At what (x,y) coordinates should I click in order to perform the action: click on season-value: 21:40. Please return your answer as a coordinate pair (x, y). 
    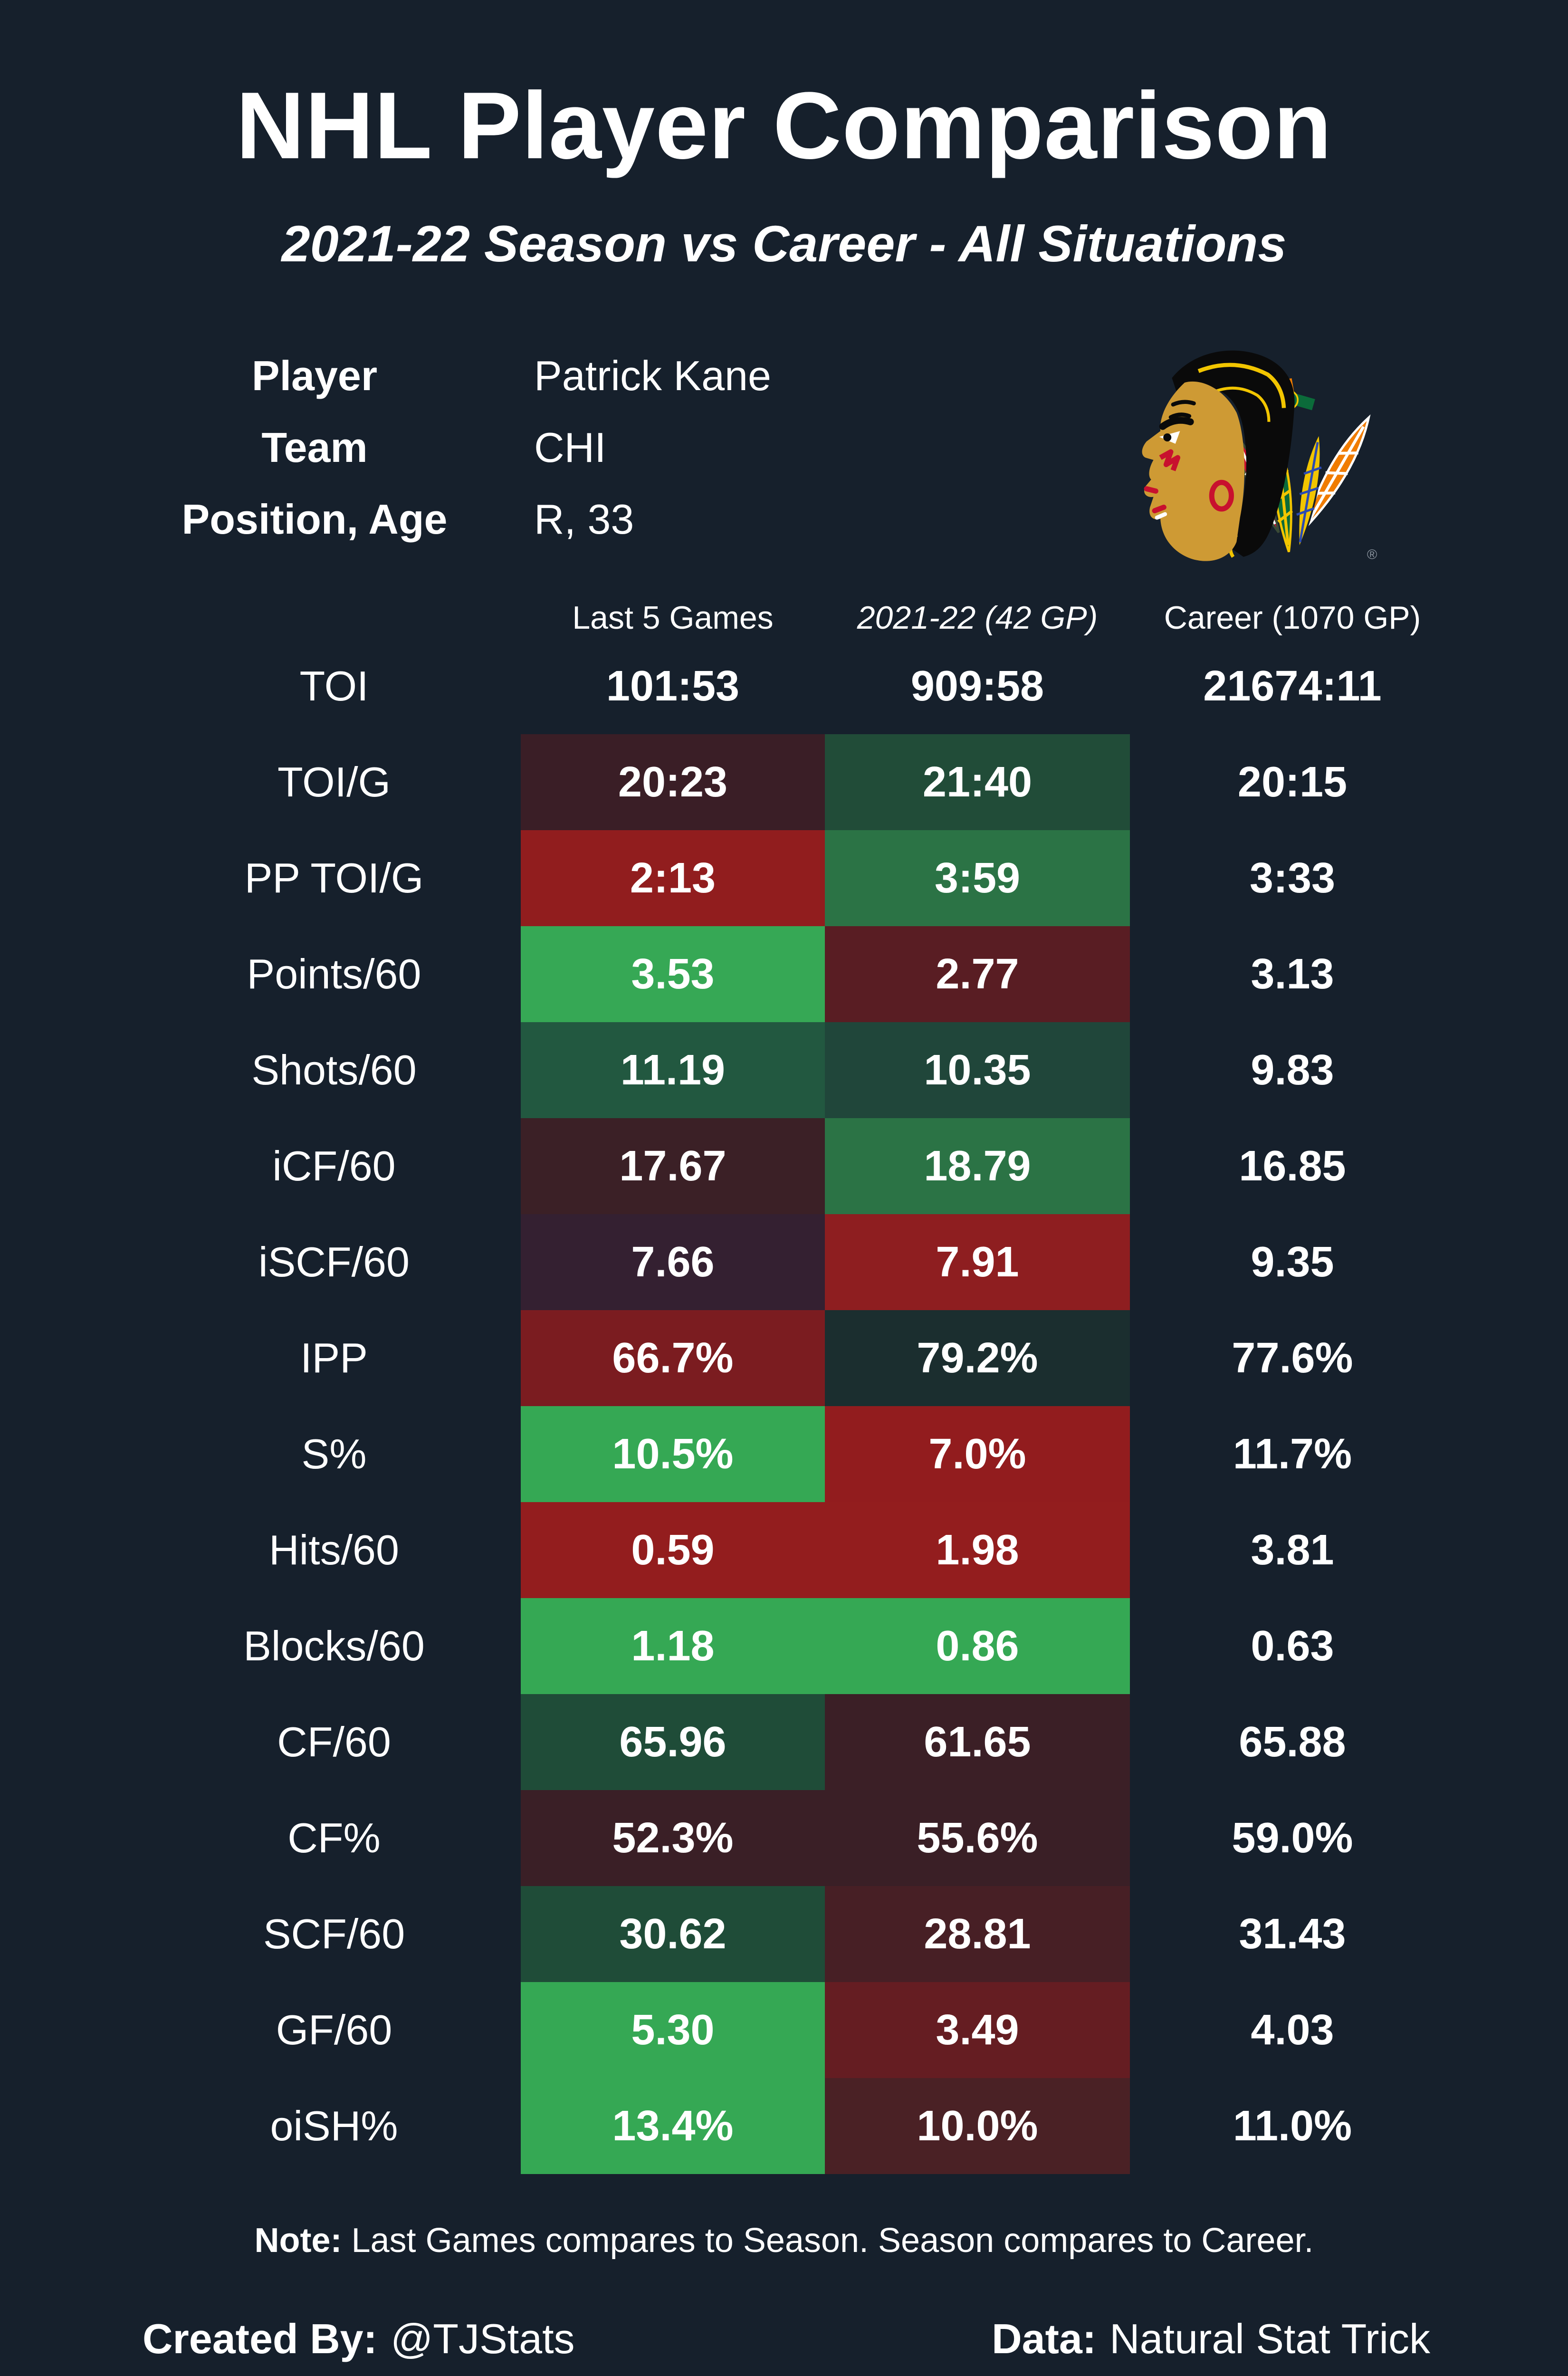
    Looking at the image, I should click on (978, 782).